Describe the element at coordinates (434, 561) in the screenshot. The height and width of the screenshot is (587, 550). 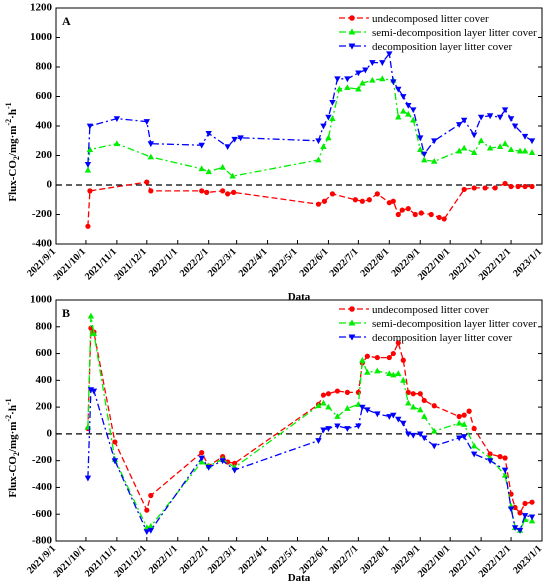
I see `x-tick-label: 2022/10/1` at that location.